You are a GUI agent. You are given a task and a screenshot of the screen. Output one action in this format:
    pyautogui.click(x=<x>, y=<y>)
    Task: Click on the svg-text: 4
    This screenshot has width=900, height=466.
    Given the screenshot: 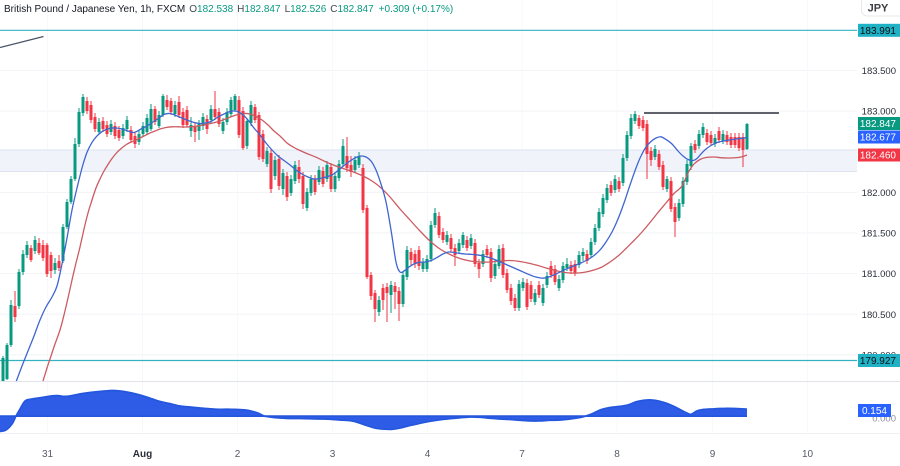 What is the action you would take?
    pyautogui.click(x=428, y=454)
    